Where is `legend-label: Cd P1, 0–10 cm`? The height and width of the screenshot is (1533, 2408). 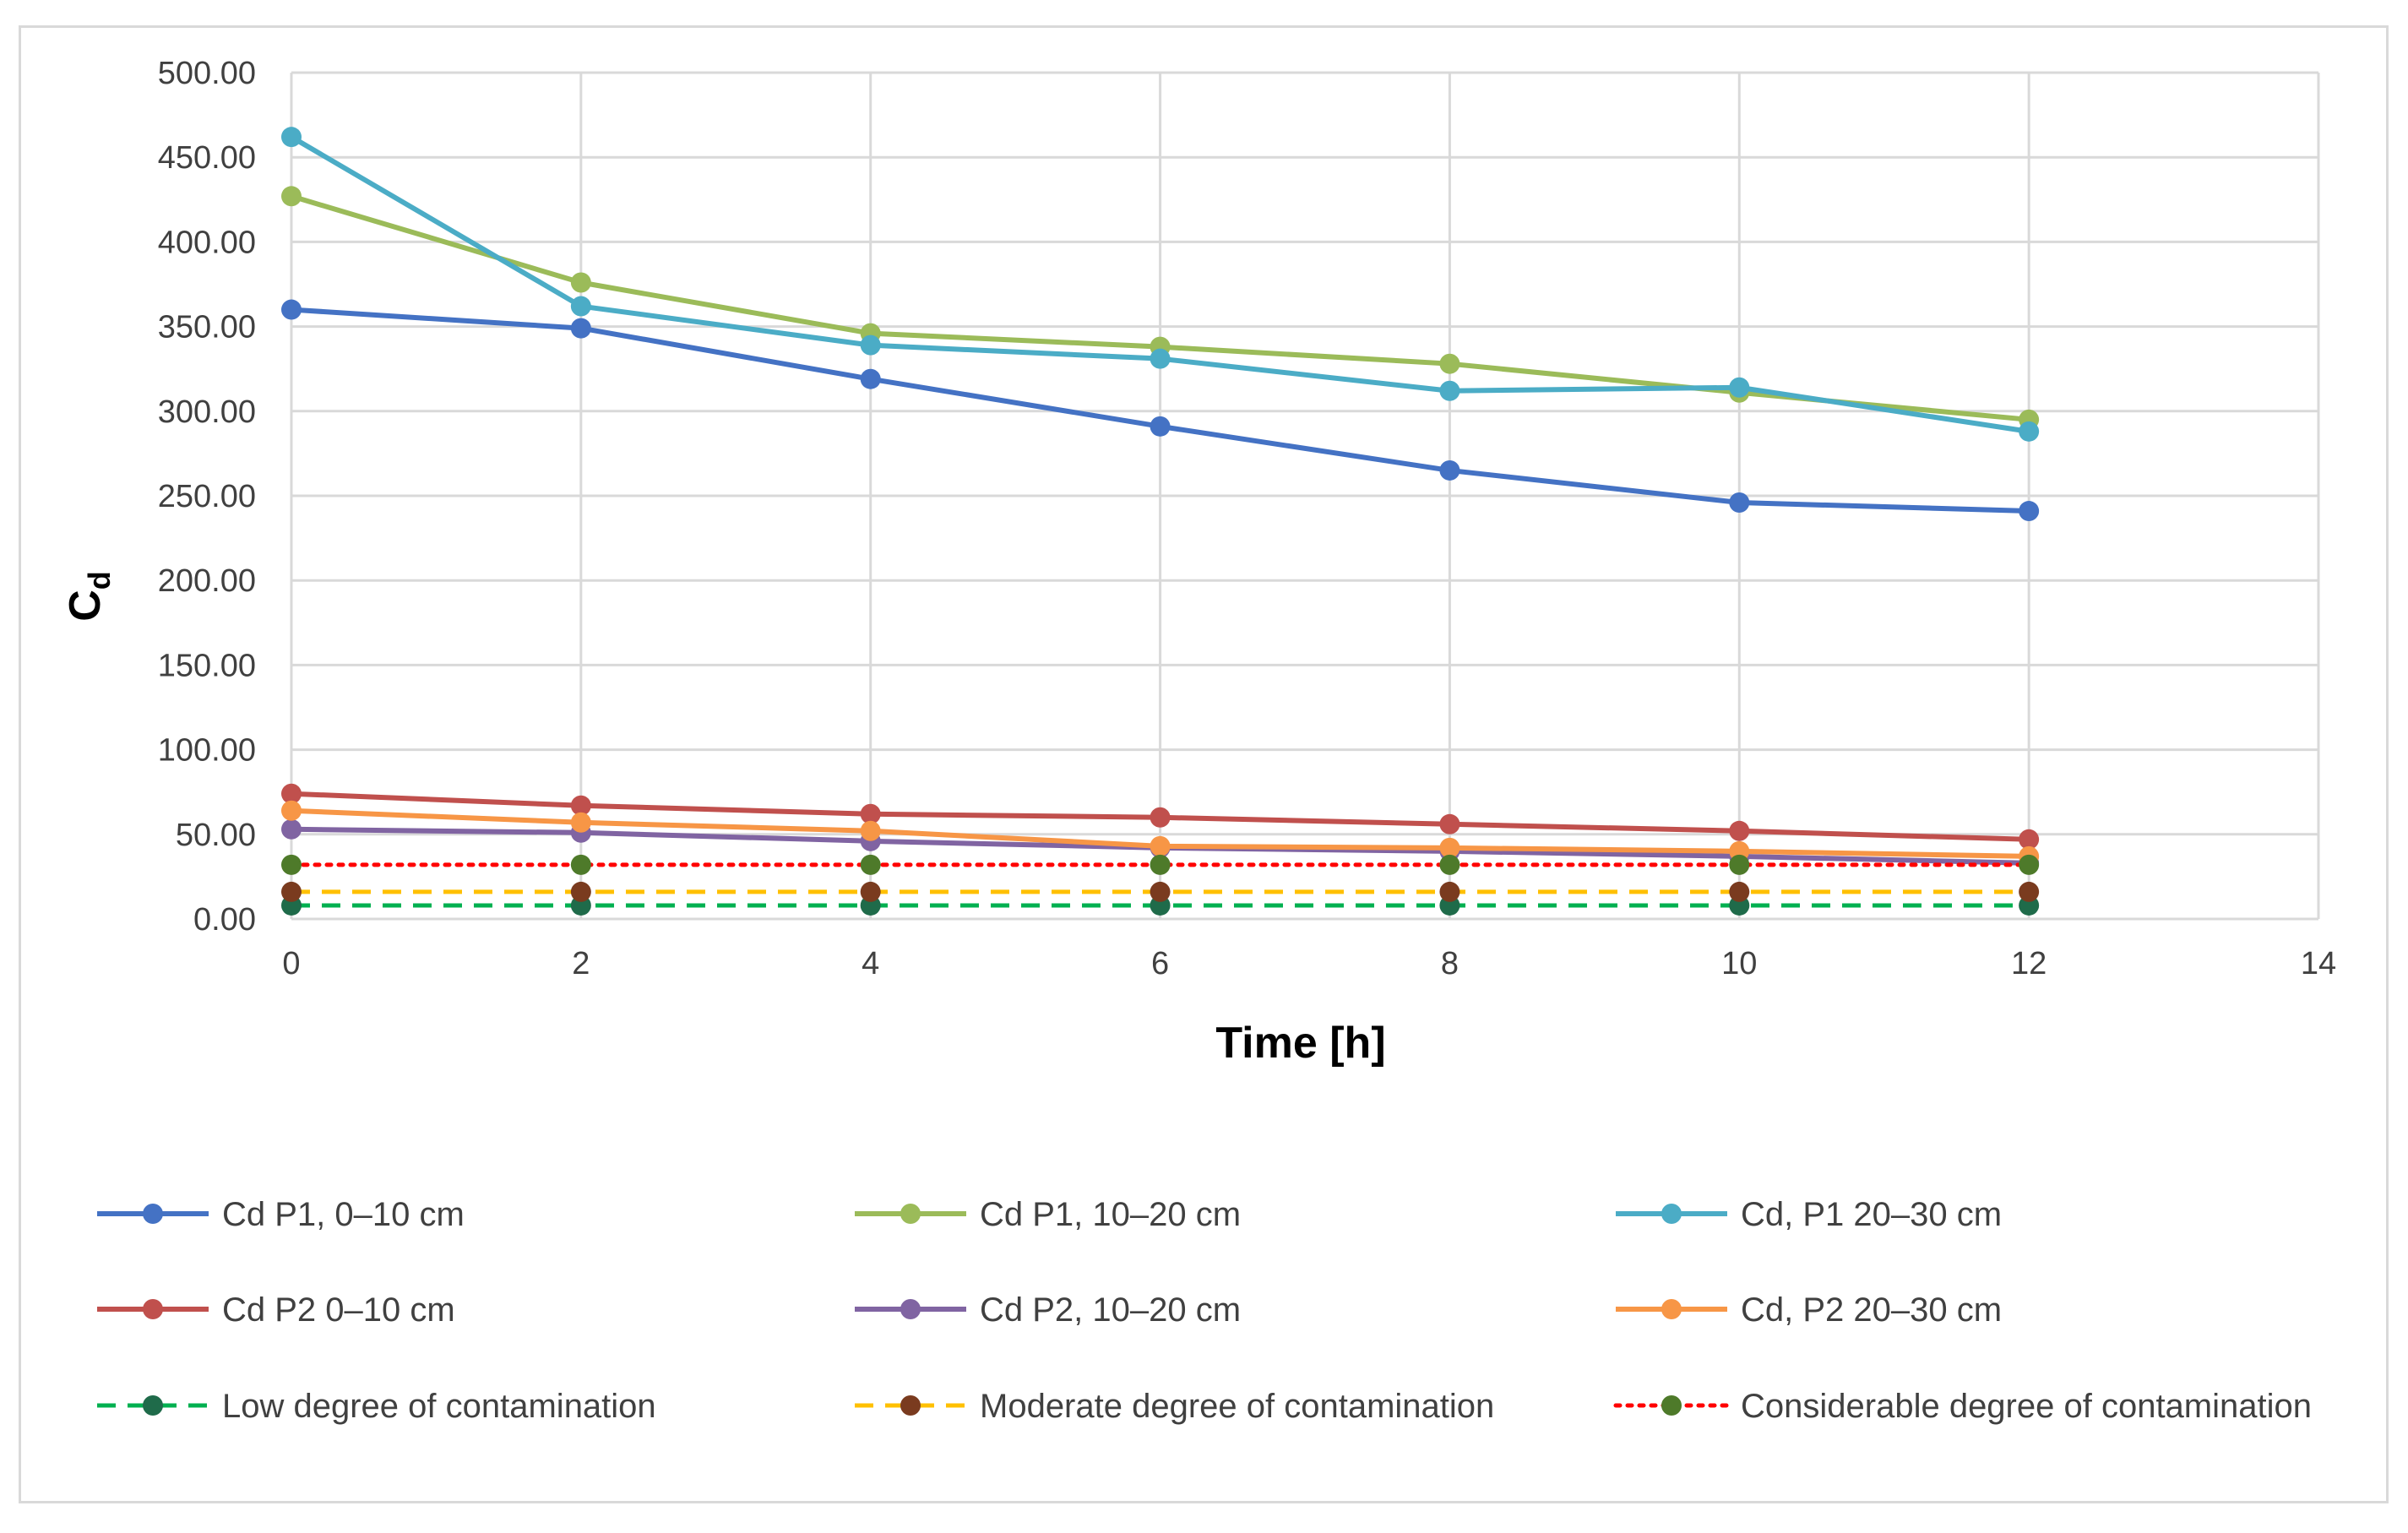 legend-label: Cd P1, 0–10 cm is located at coordinates (343, 1215).